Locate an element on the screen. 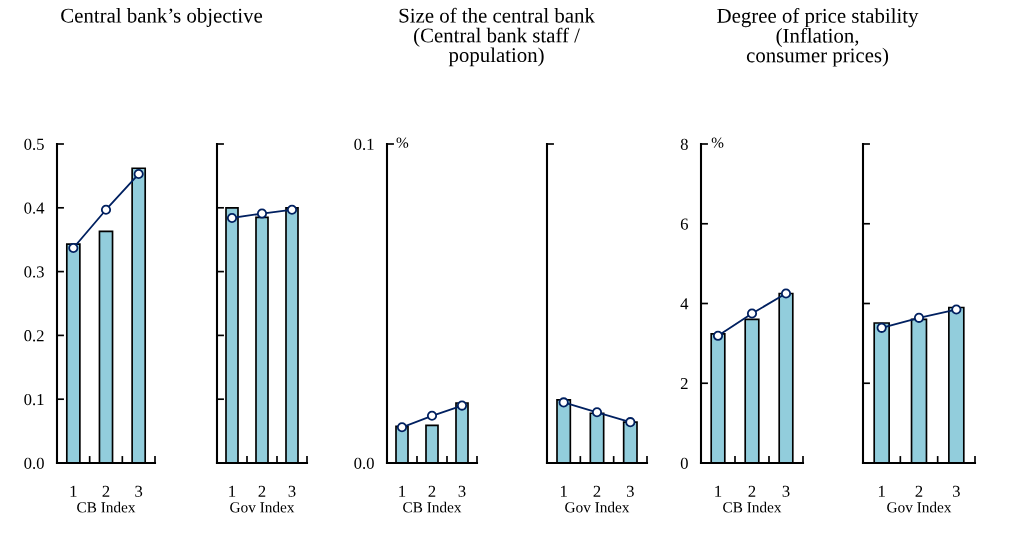 The height and width of the screenshot is (536, 1023). y-tick-label: 0 is located at coordinates (684, 463).